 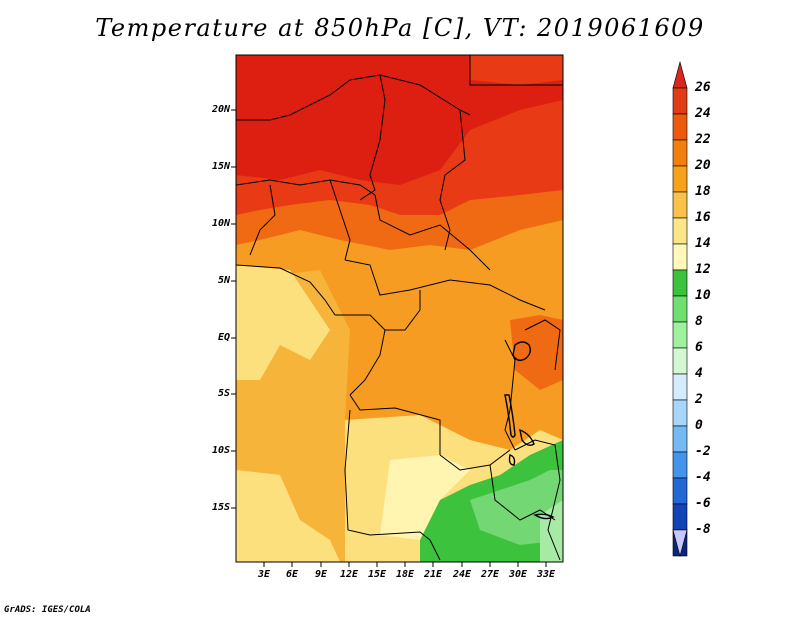 What do you see at coordinates (703, 217) in the screenshot?
I see `colorbar-label: 16` at bounding box center [703, 217].